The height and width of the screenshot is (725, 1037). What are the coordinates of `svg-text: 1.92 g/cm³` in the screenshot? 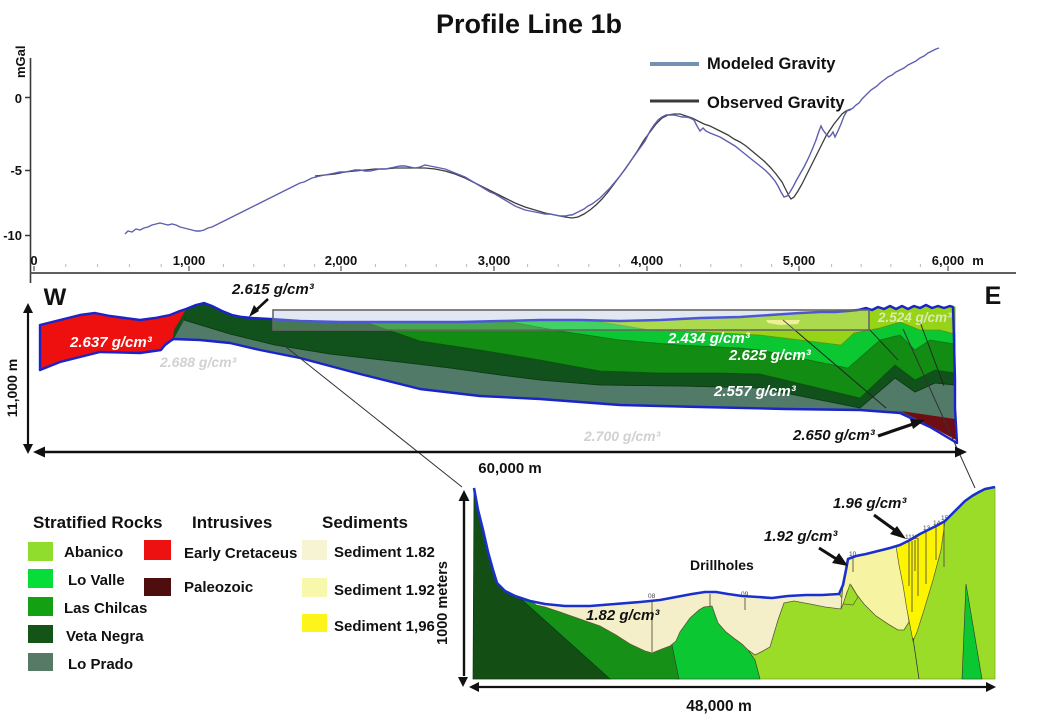 It's located at (801, 536).